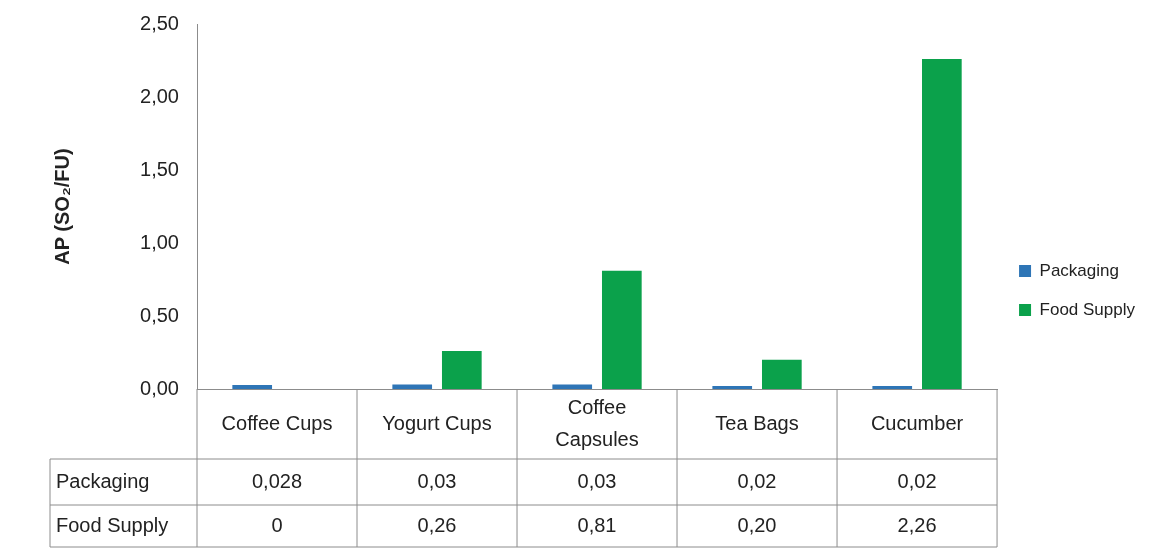  What do you see at coordinates (437, 422) in the screenshot?
I see `x-tick-label: Yogurt Cups` at bounding box center [437, 422].